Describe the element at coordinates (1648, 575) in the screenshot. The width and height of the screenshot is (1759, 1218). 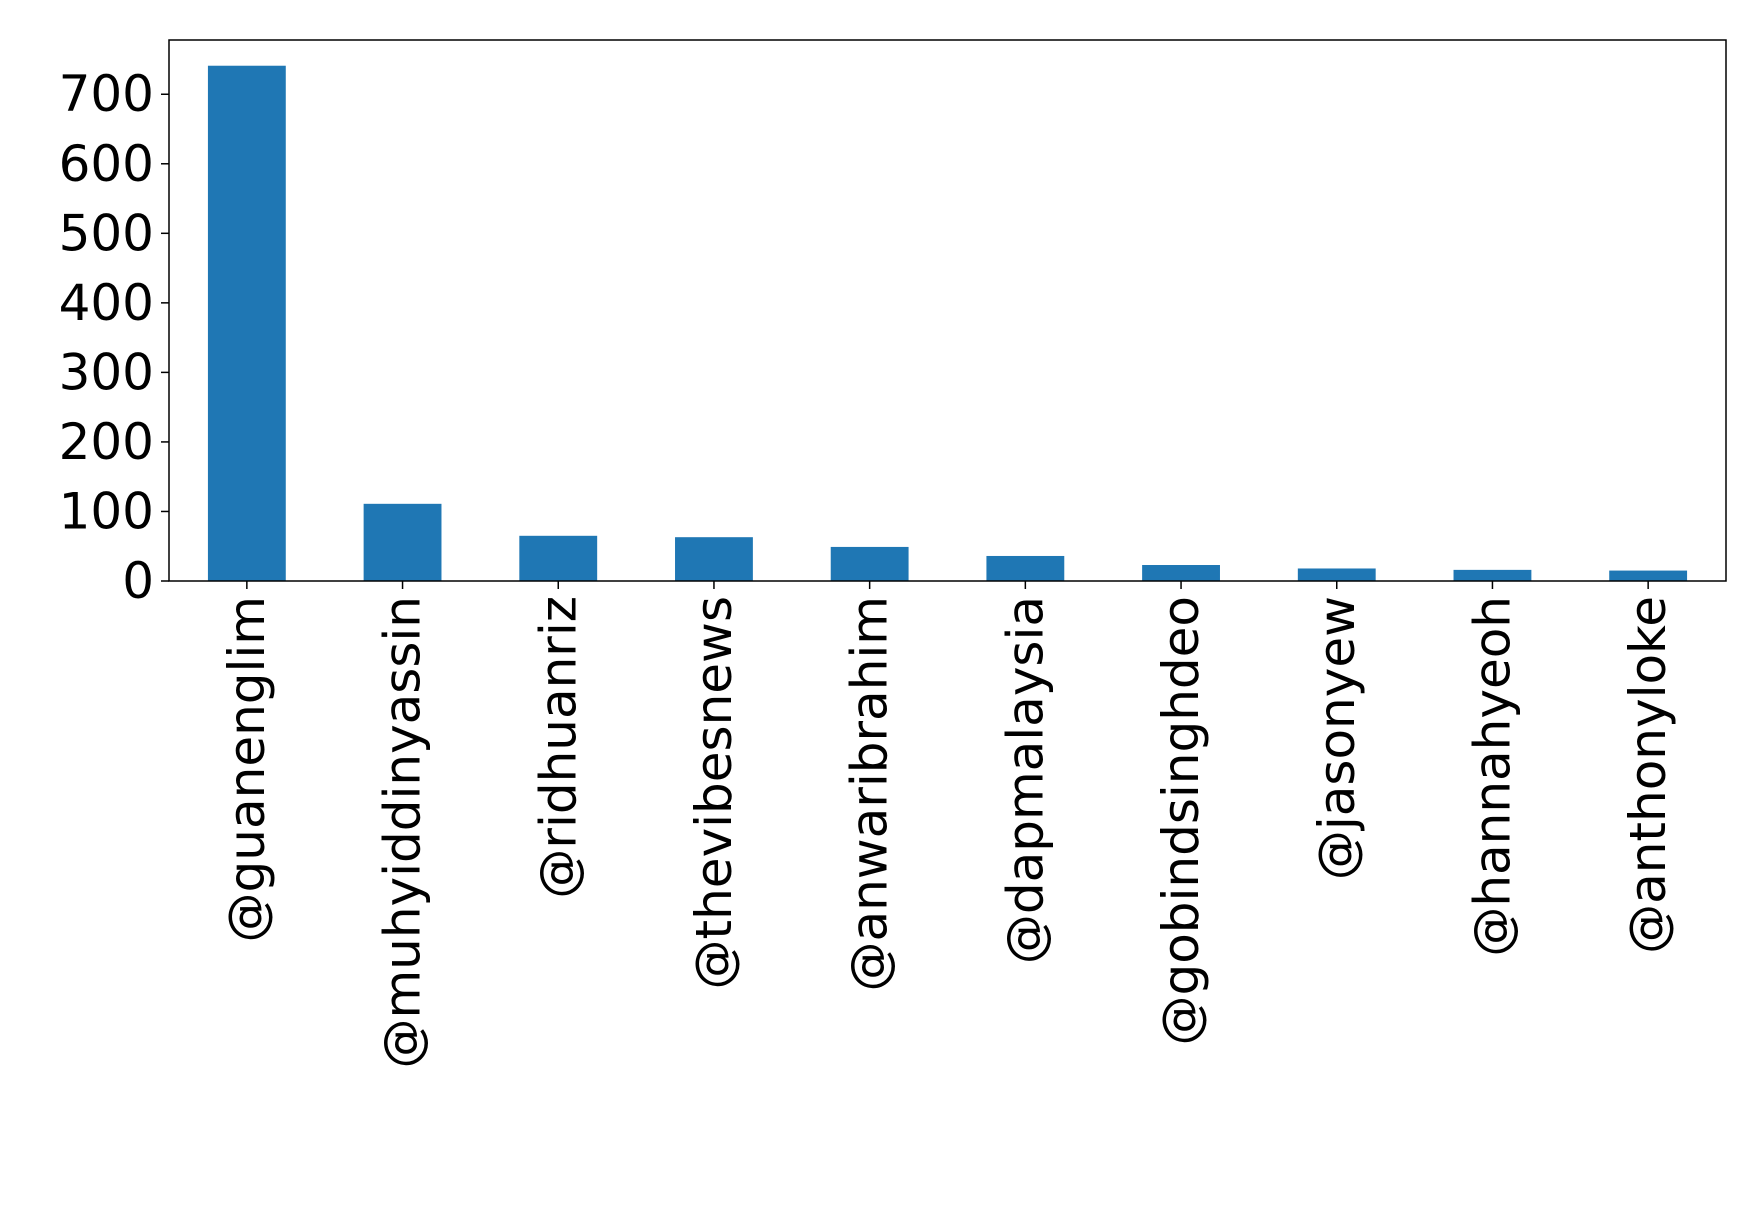
I see `bar-anthonyloke` at that location.